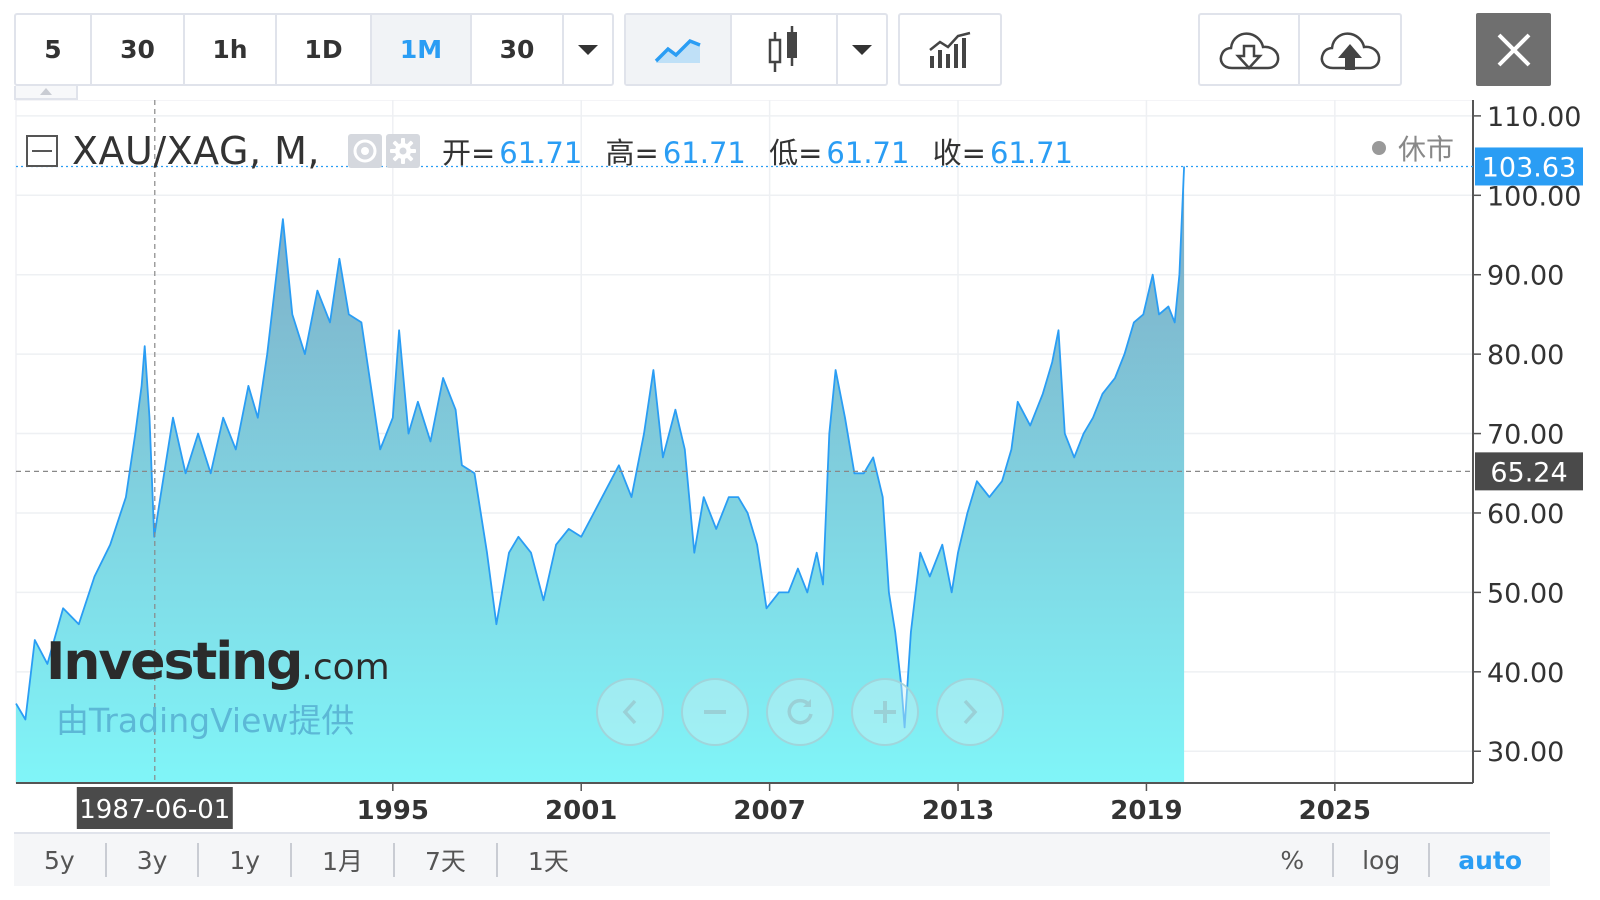  I want to click on symbol-title: XAU/XAG, M,, so click(196, 151).